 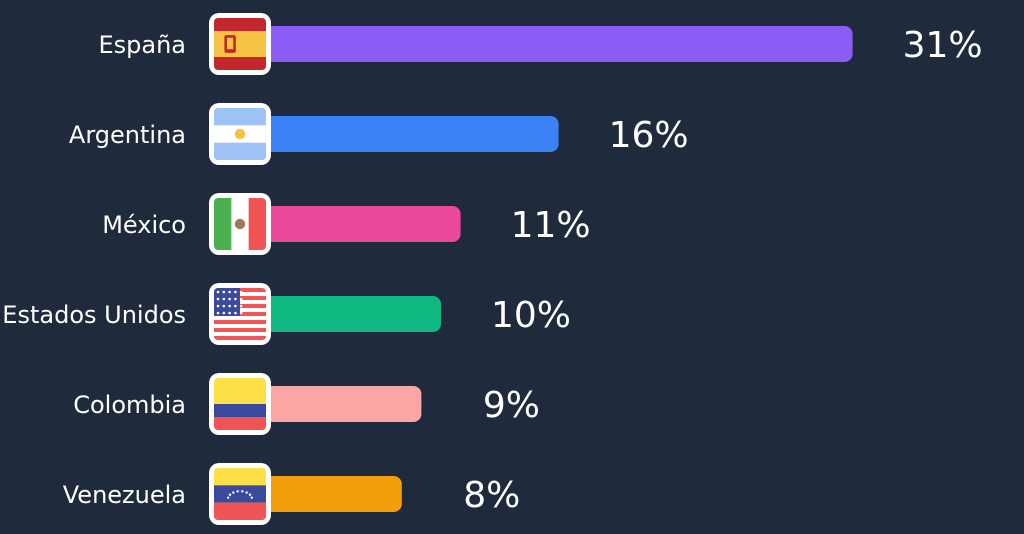 What do you see at coordinates (144, 225) in the screenshot?
I see `category-label: México` at bounding box center [144, 225].